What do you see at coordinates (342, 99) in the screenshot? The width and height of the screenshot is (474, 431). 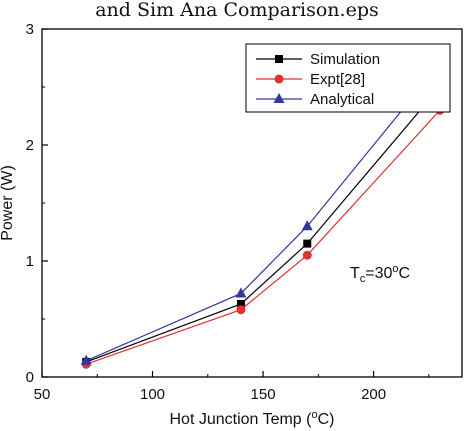 I see `legend-label-analytical: Analytical` at bounding box center [342, 99].